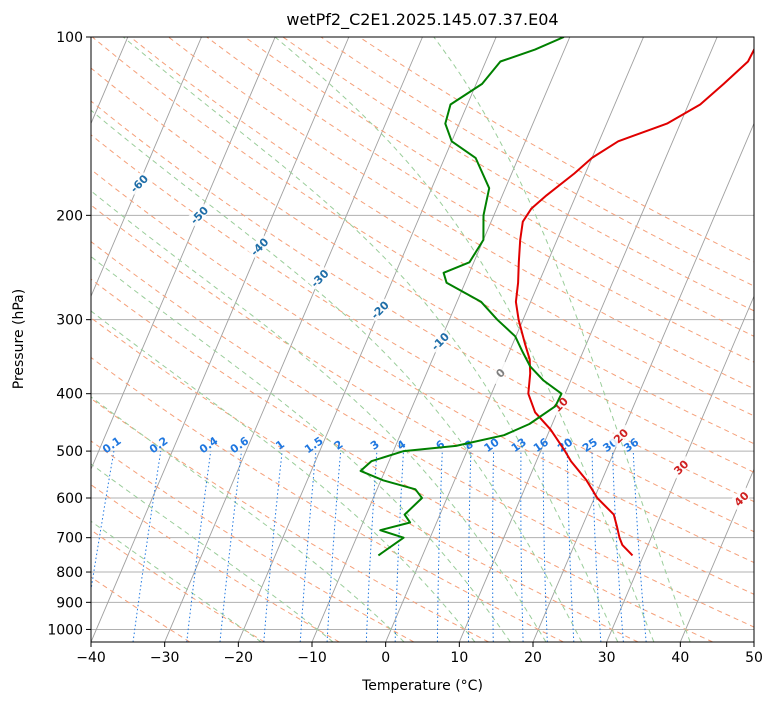  I want to click on x-tick-label: −40, so click(91, 658).